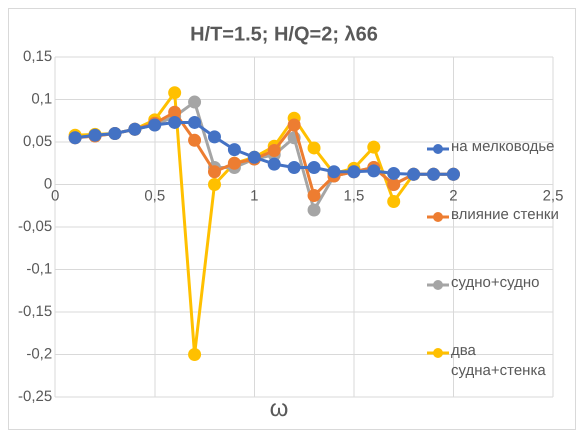 The height and width of the screenshot is (436, 582). Describe the element at coordinates (39, 269) in the screenshot. I see `y-tick-label: -0,1` at that location.